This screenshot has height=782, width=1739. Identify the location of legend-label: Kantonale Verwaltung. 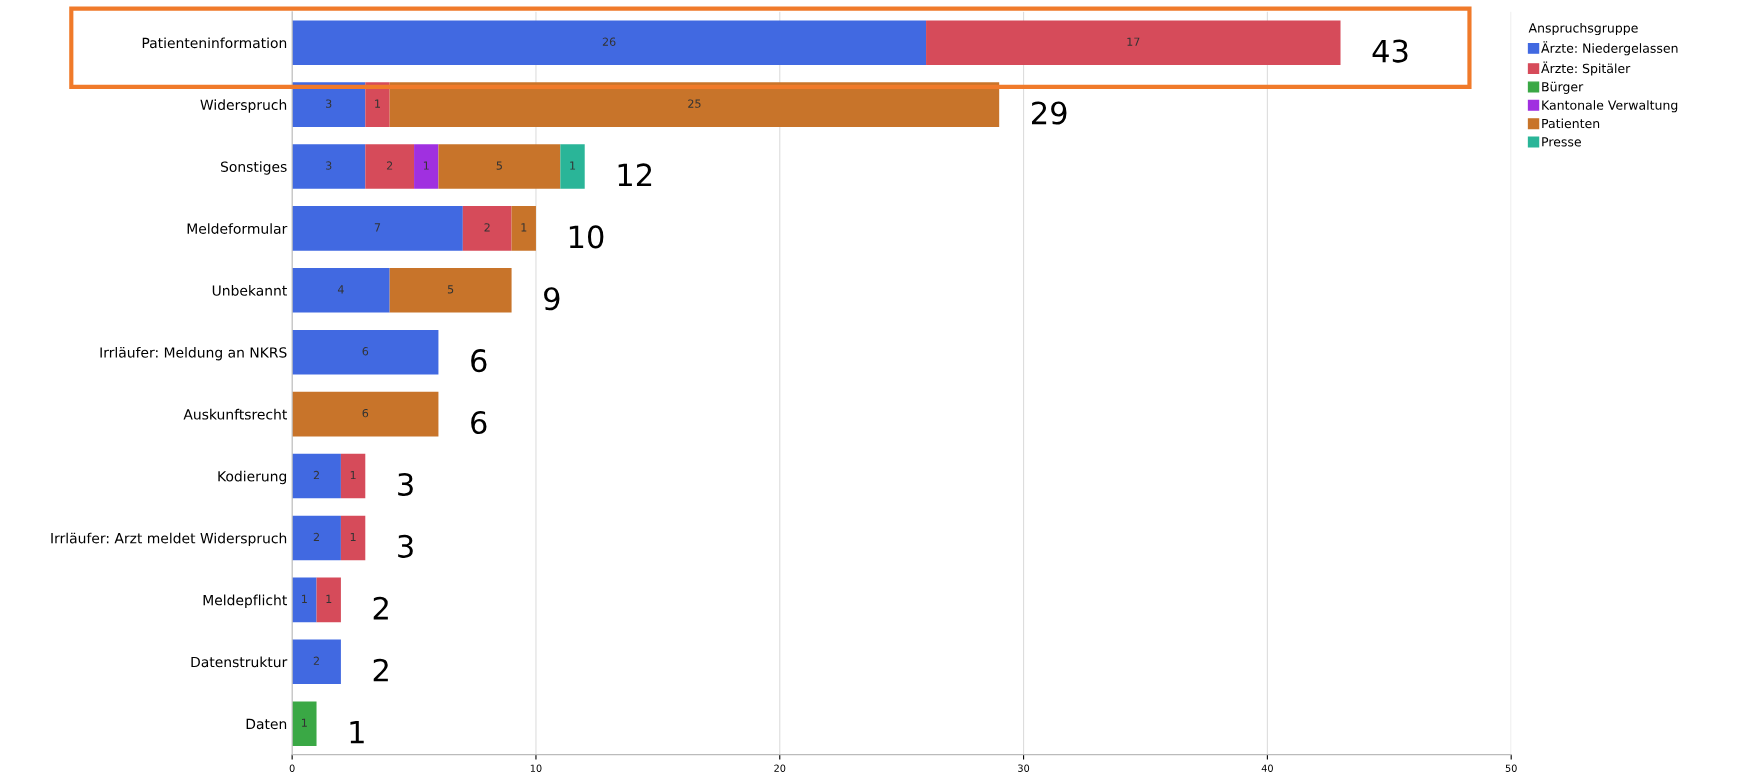
(1610, 106).